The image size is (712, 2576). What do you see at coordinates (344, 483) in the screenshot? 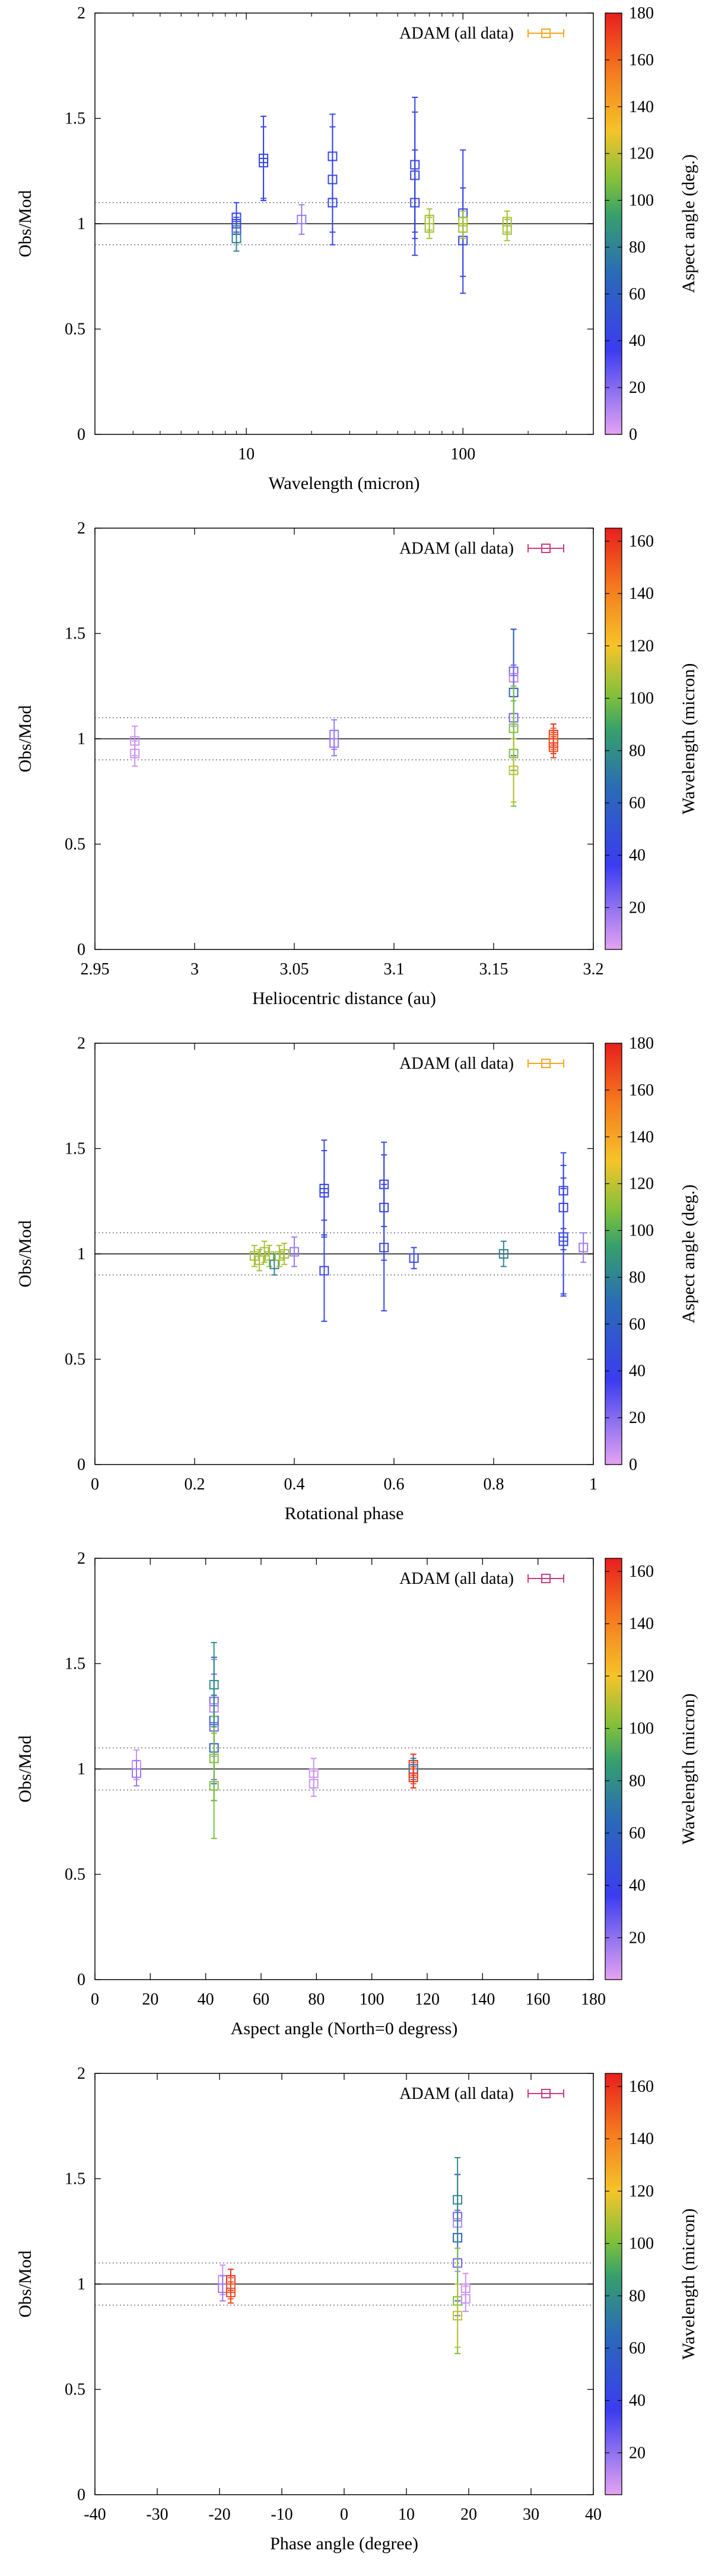
I see `x-axis-title: Wavelength (micron)` at bounding box center [344, 483].